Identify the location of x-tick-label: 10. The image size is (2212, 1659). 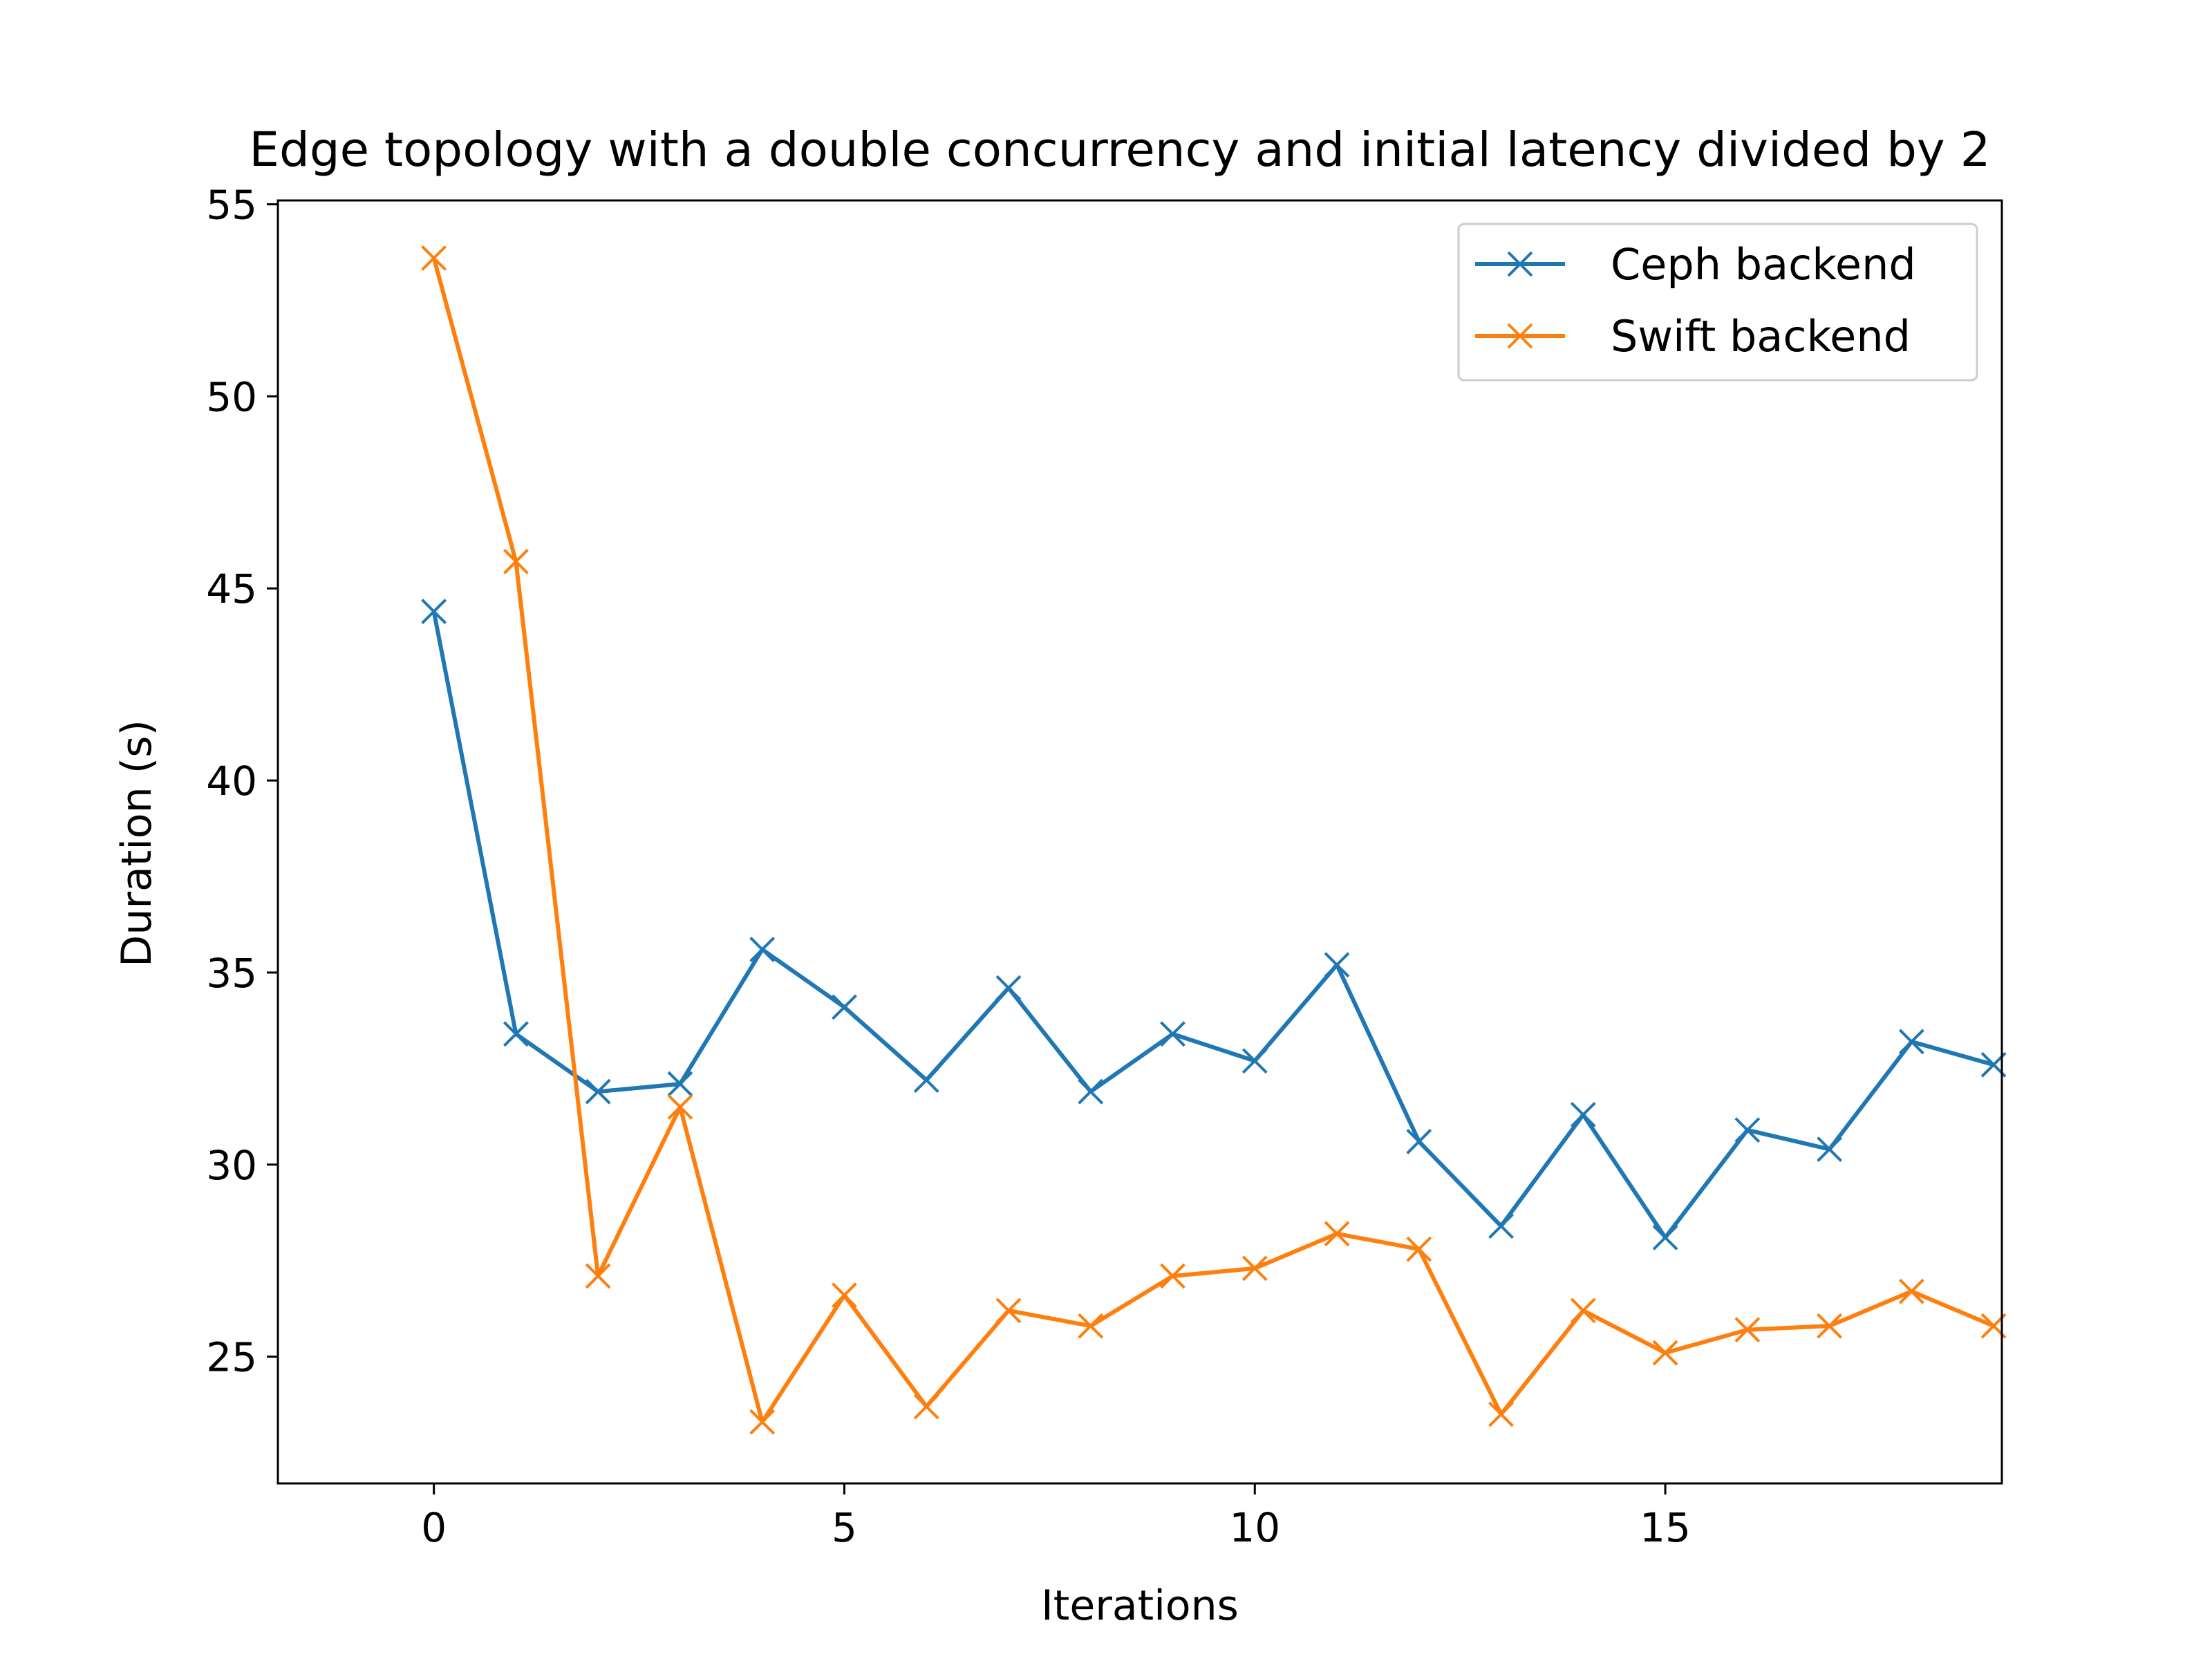
(1255, 1527).